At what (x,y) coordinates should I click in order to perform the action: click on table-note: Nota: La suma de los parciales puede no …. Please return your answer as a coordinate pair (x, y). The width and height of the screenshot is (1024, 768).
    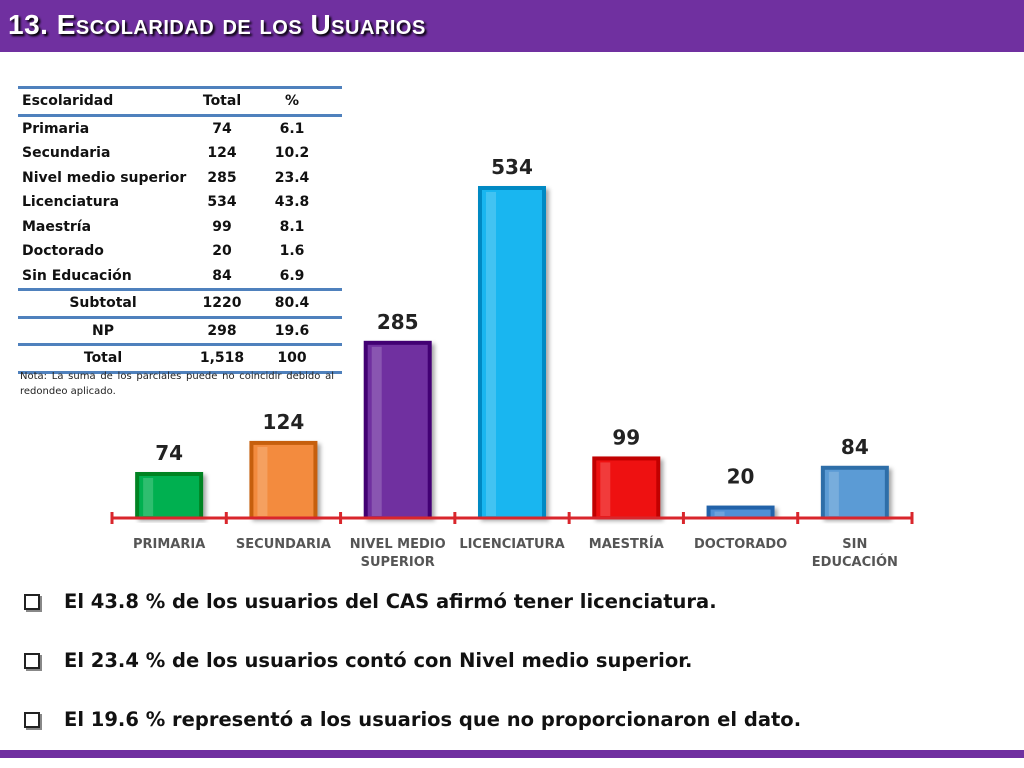
    Looking at the image, I should click on (177, 384).